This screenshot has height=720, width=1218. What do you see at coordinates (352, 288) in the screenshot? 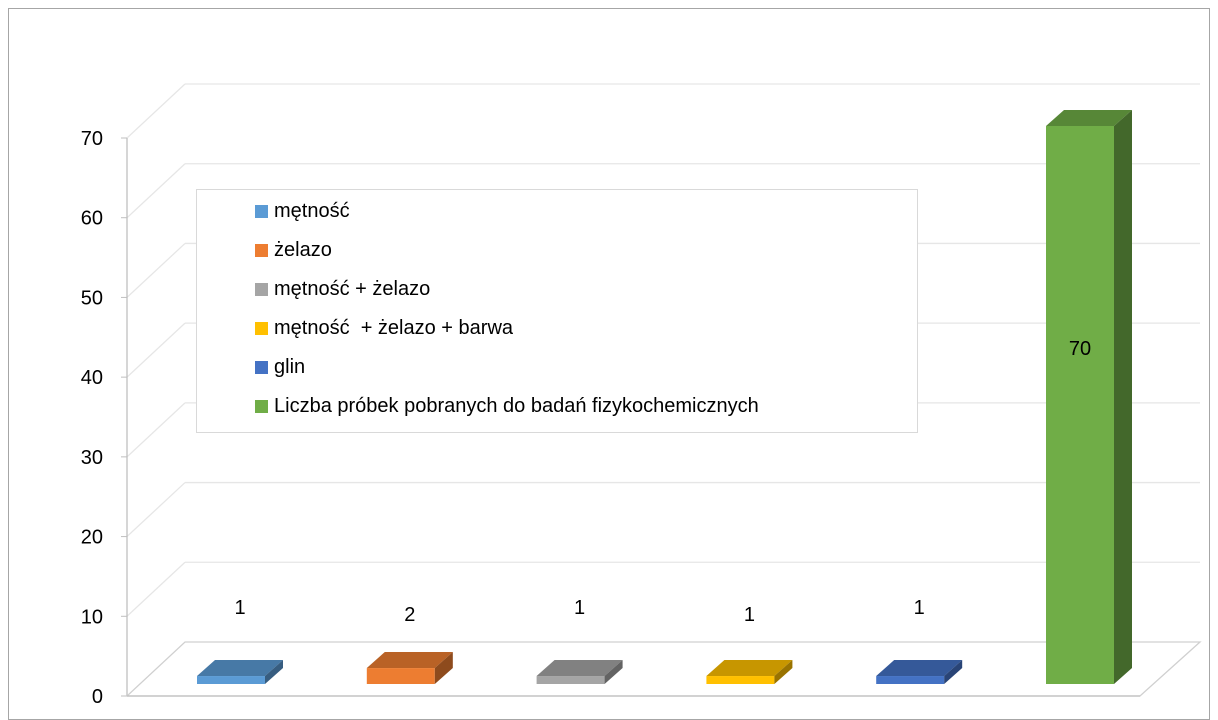
I see `legend-label: mętność + żelazo` at bounding box center [352, 288].